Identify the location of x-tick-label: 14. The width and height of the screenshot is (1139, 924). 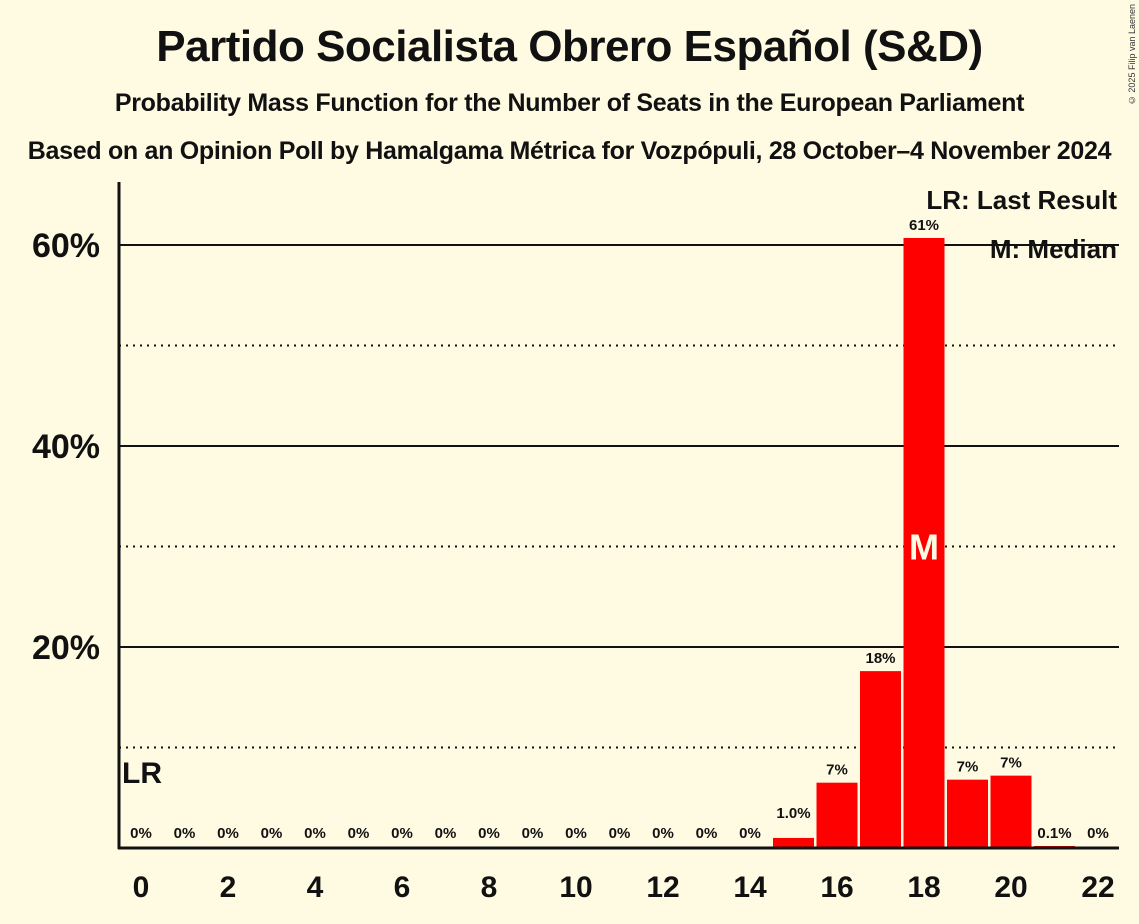
(750, 887).